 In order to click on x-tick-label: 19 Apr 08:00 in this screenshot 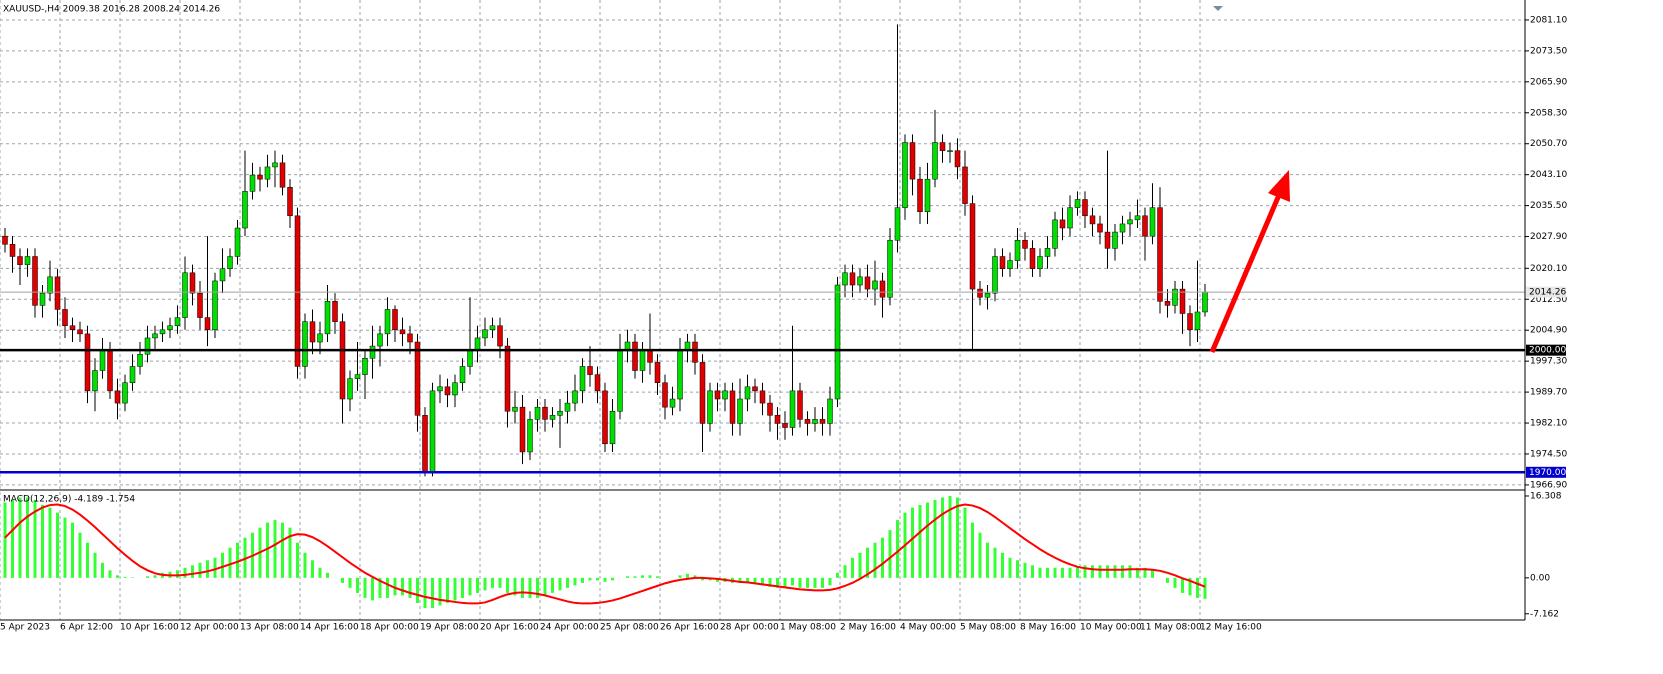, I will do `click(449, 628)`.